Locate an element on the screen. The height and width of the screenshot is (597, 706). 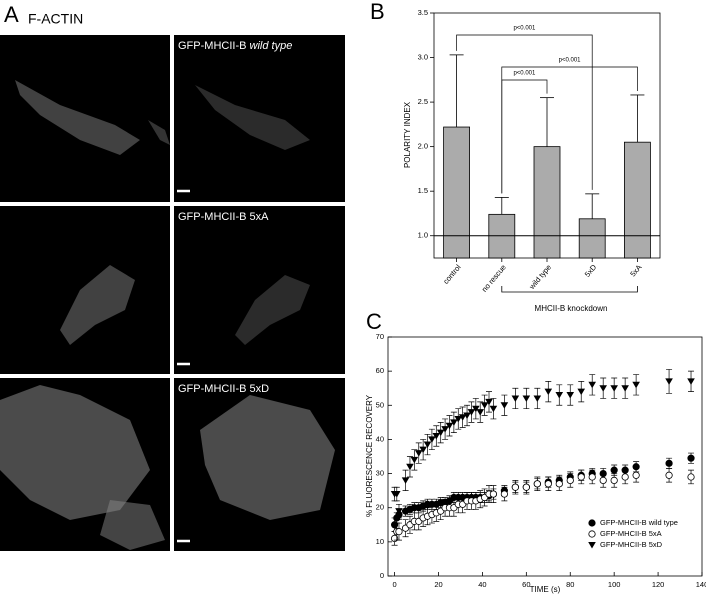
x-tick-label: 5xD is located at coordinates (591, 270).